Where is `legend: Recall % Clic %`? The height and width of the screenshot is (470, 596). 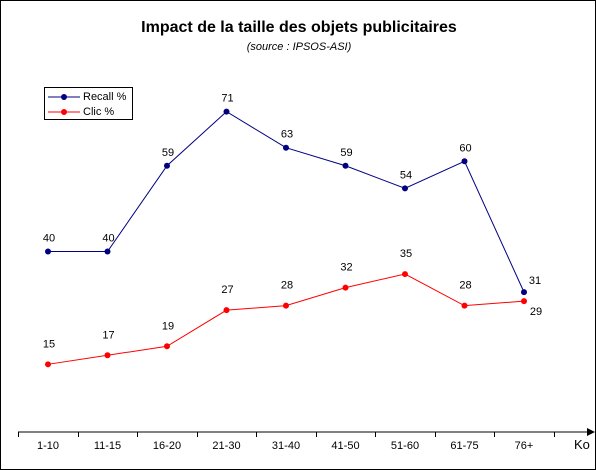
legend: Recall % Clic % is located at coordinates (88, 103).